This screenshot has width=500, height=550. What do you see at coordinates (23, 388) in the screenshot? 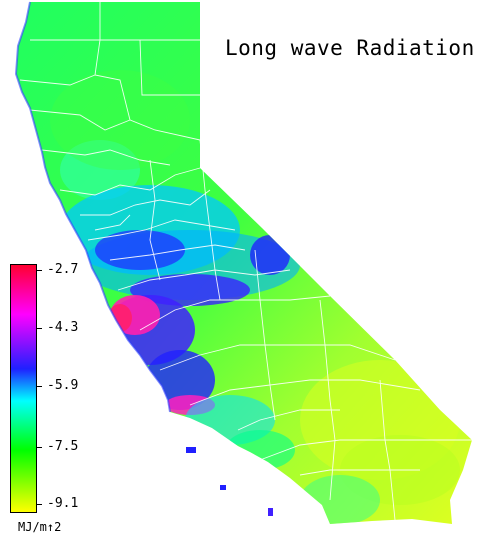
I see `color-scale-bar` at bounding box center [23, 388].